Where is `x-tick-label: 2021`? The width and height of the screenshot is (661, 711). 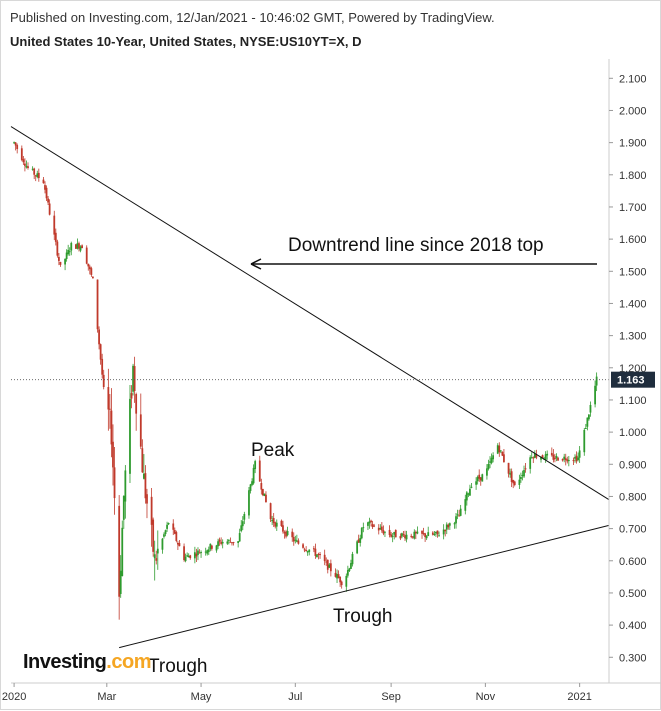
x-tick-label: 2021 is located at coordinates (579, 697).